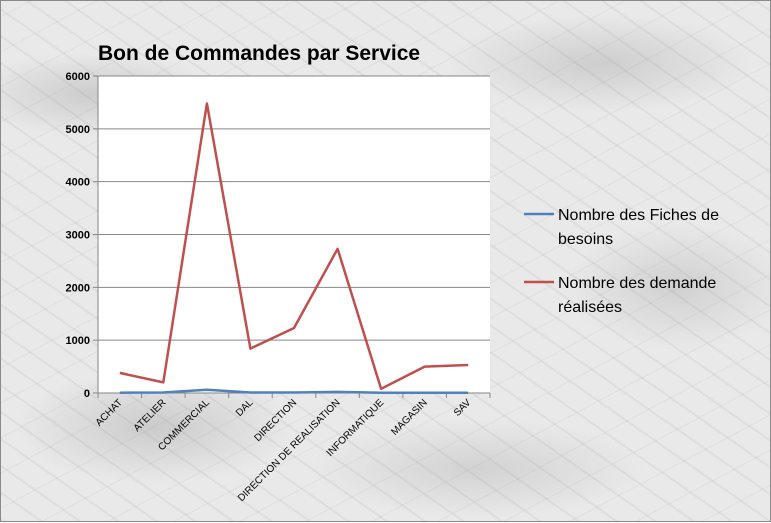 Image resolution: width=771 pixels, height=523 pixels. What do you see at coordinates (638, 215) in the screenshot?
I see `legend-label-1: Nombre des Fiches de` at bounding box center [638, 215].